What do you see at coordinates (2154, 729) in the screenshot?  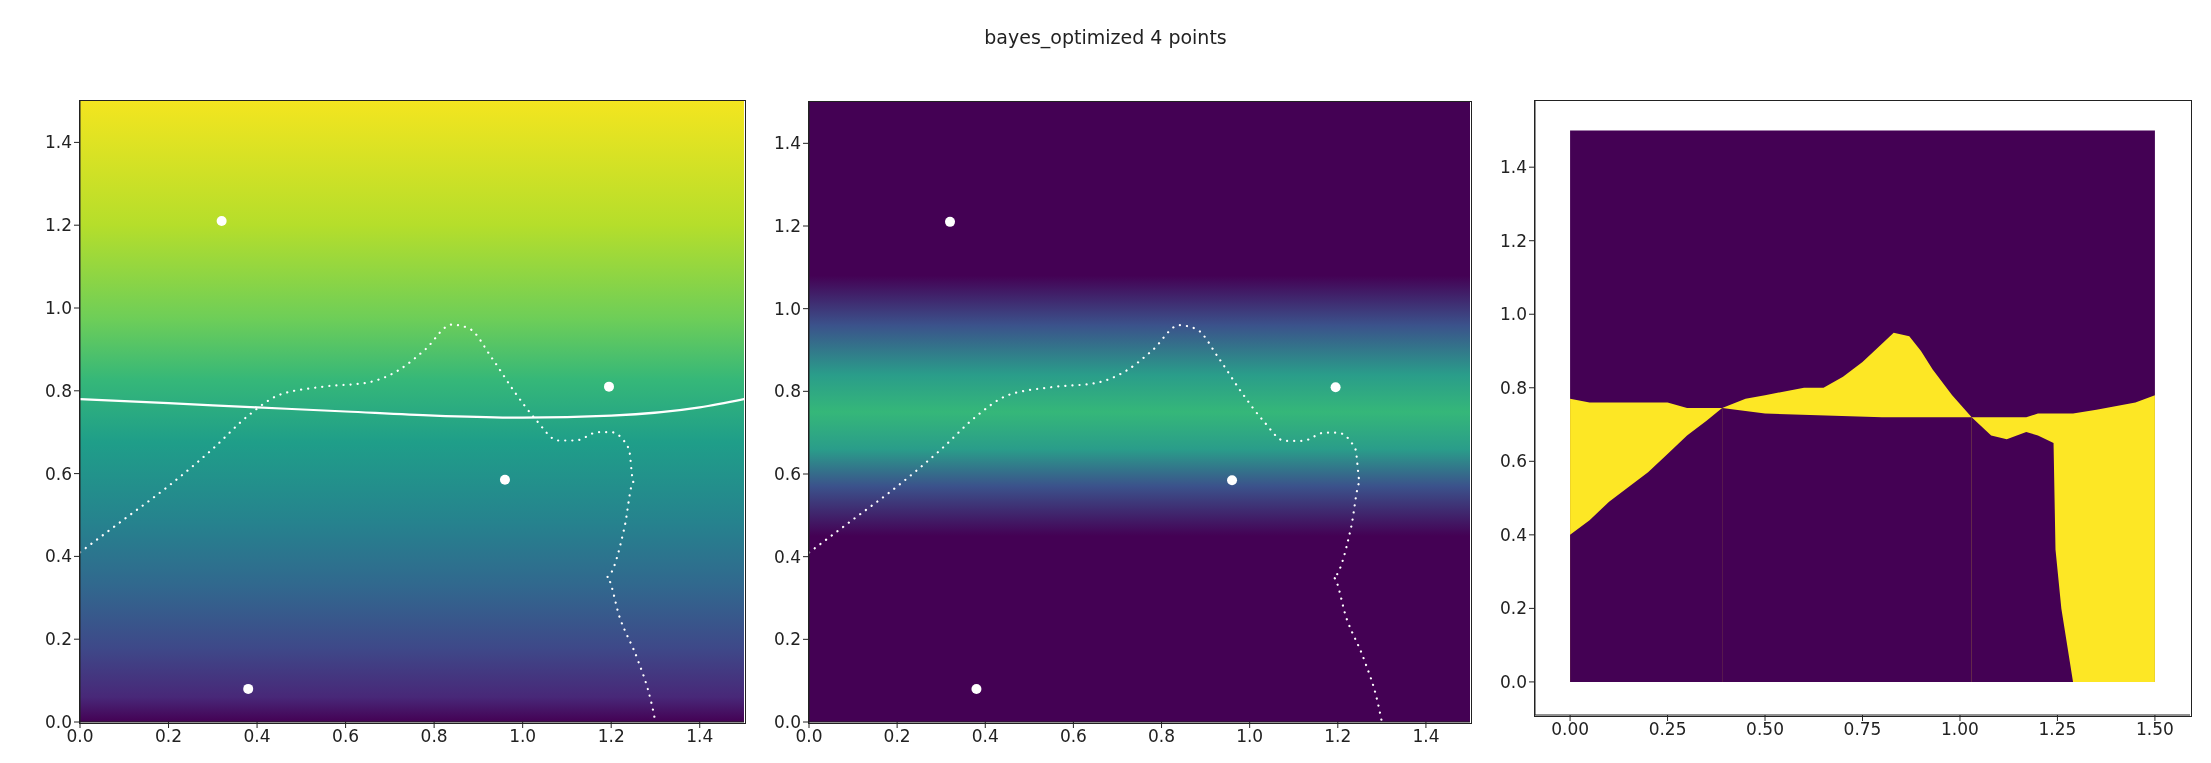 I see `x-tick-label: 1.50` at bounding box center [2154, 729].